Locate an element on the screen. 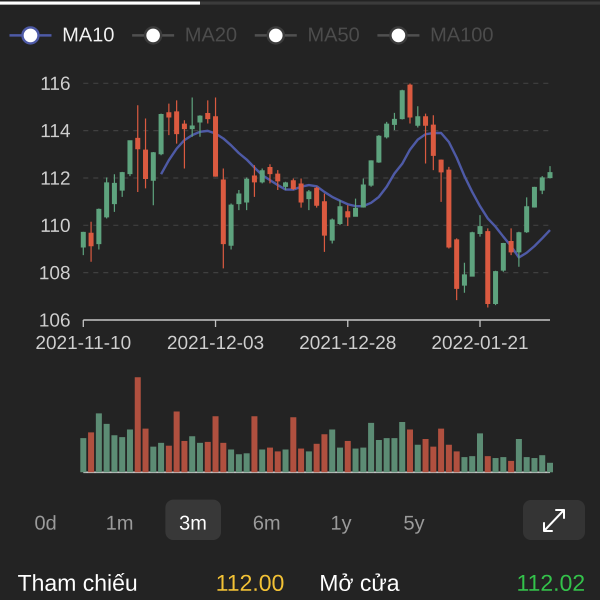 This screenshot has height=600, width=600. text: Tham chiếu is located at coordinates (77, 582).